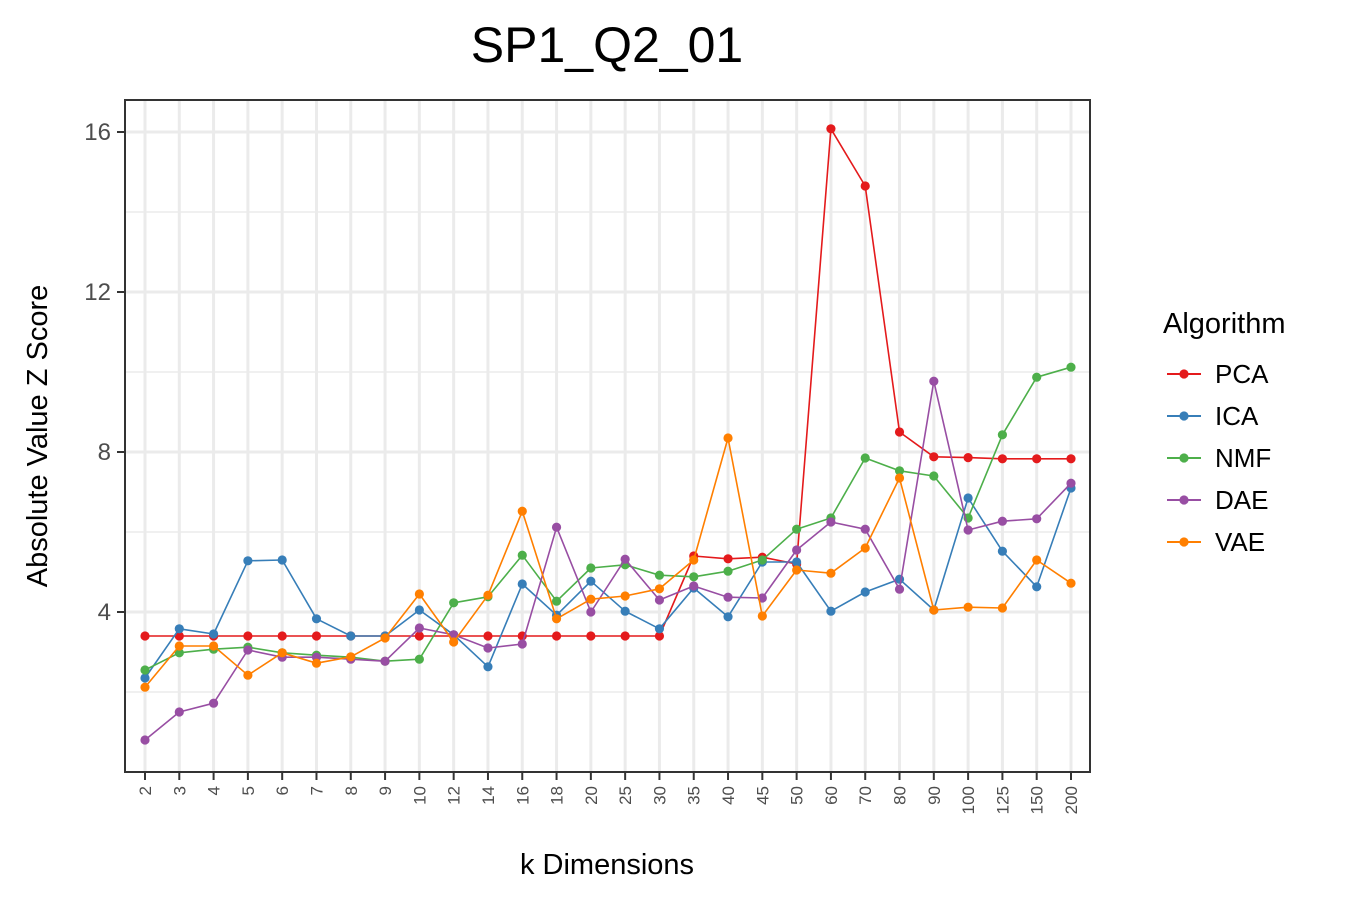 This screenshot has width=1350, height=900. I want to click on x-tick-label: 18, so click(557, 795).